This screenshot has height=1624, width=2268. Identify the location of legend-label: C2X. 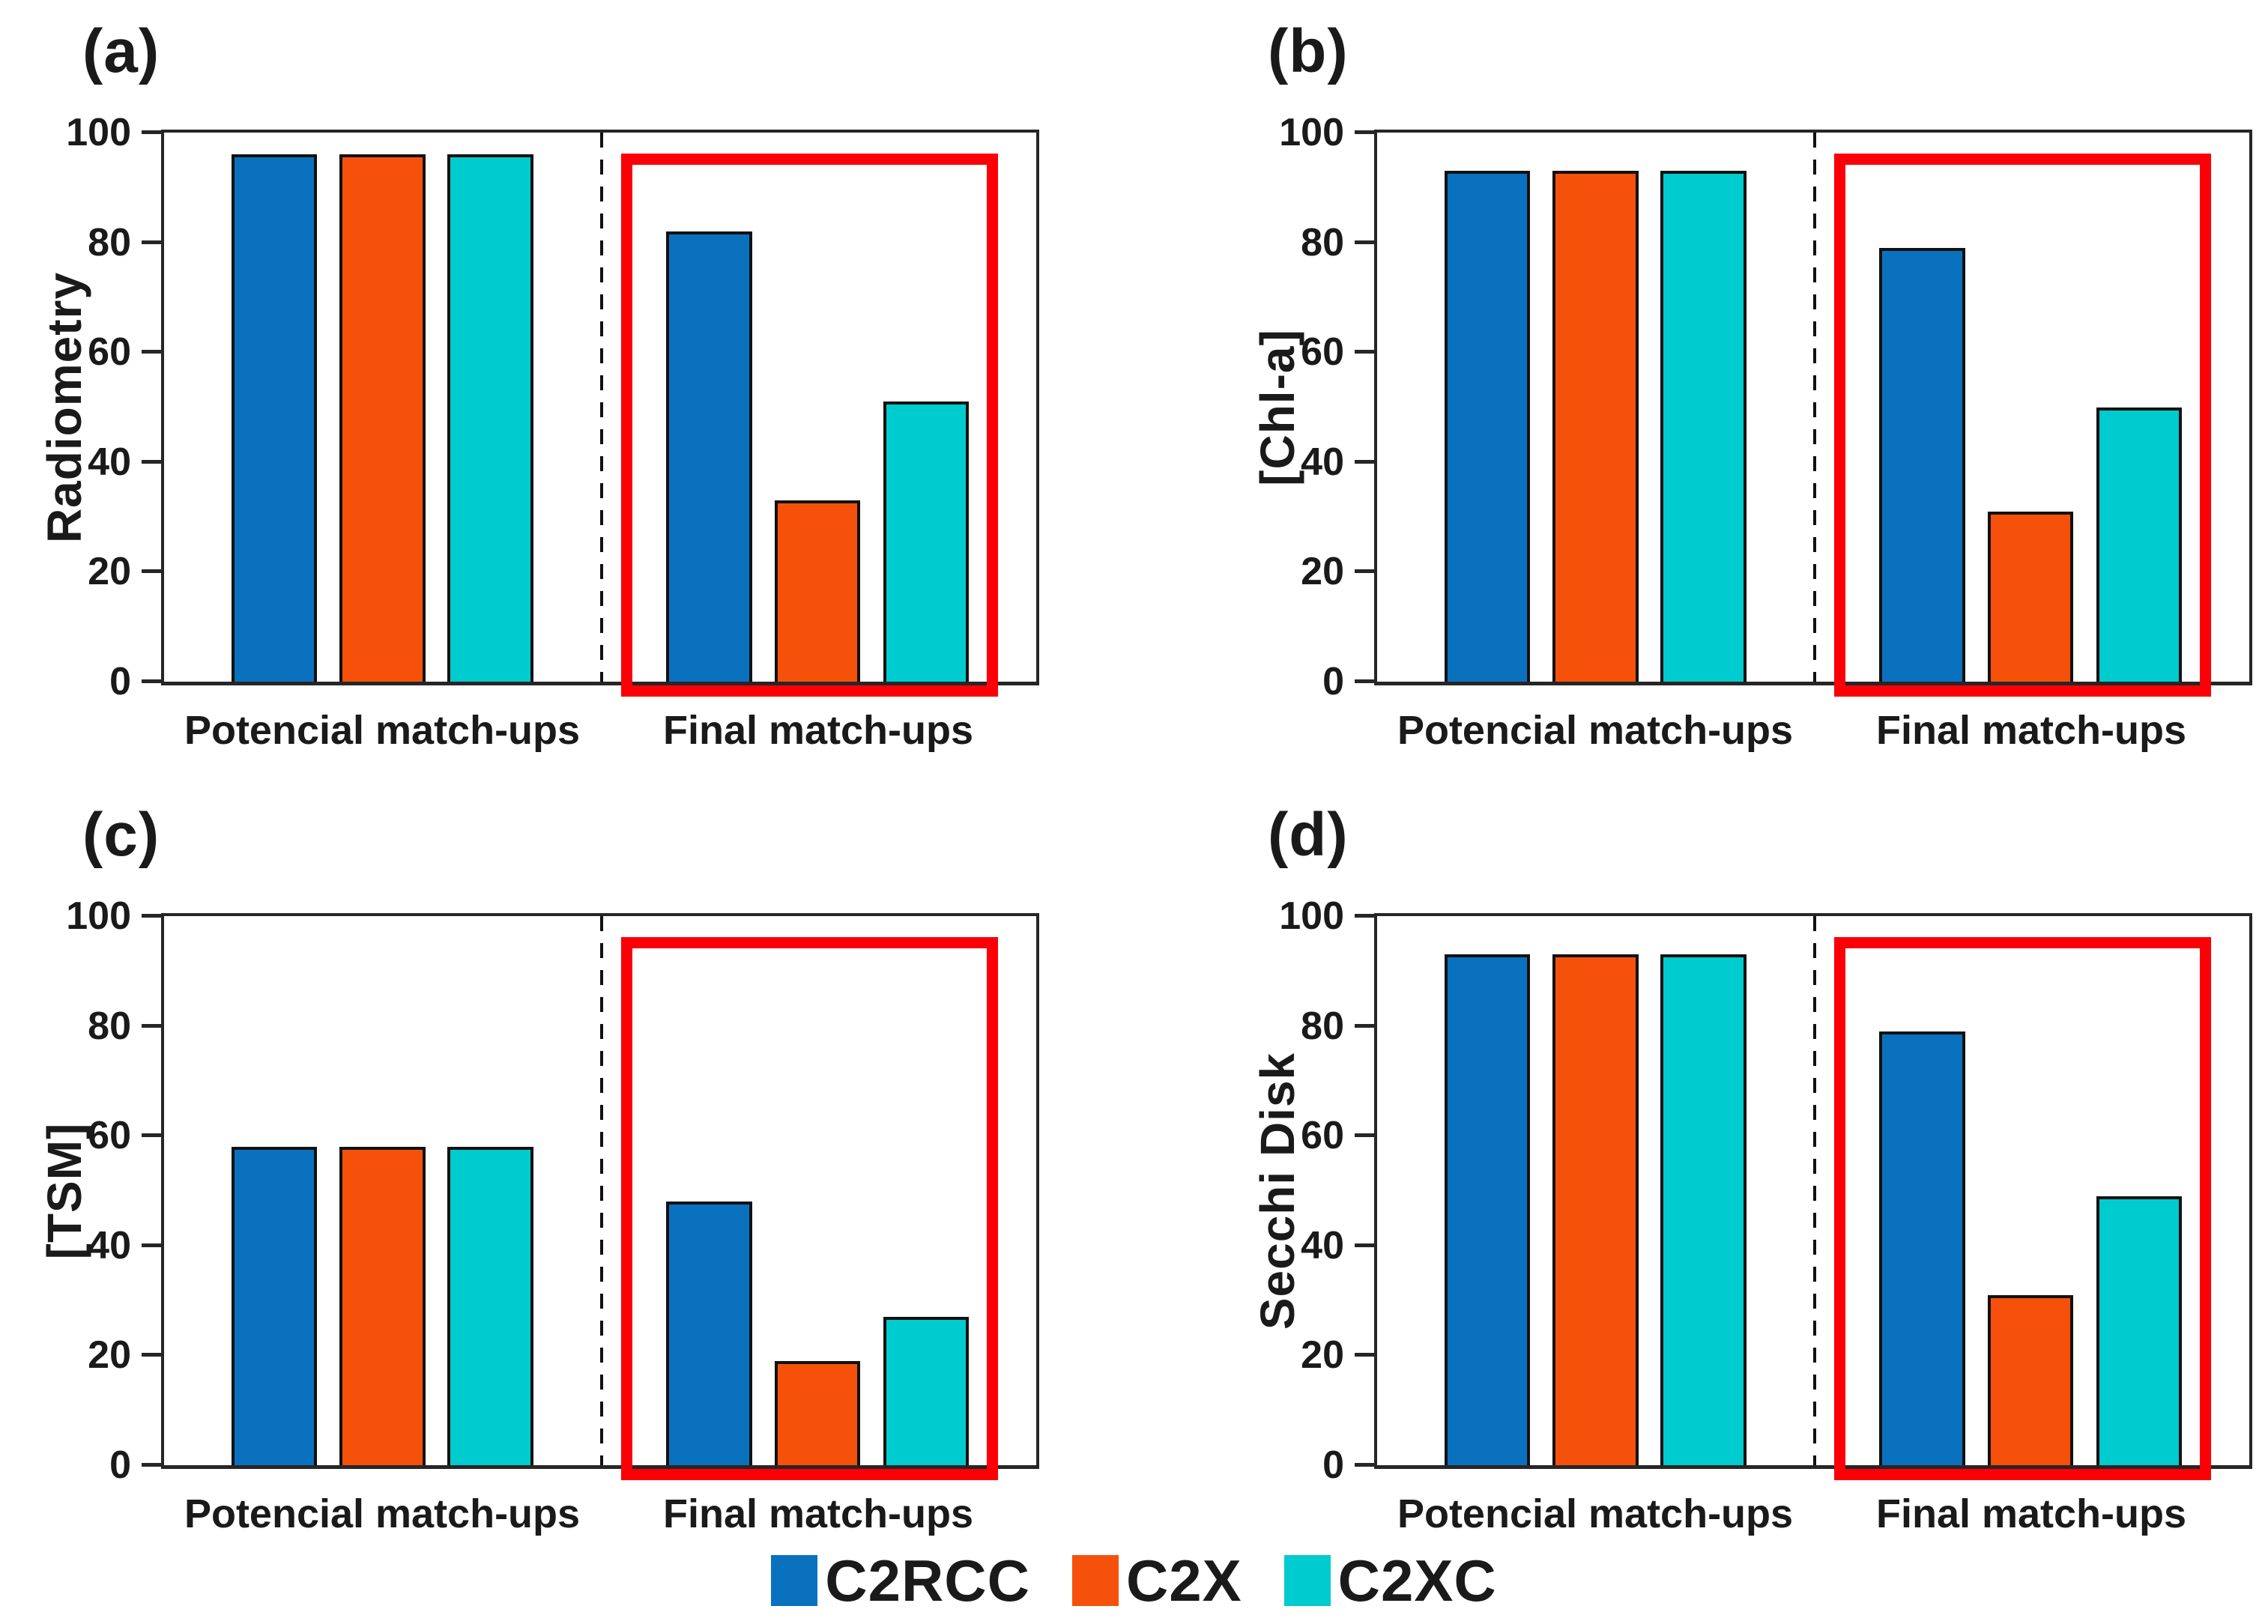
(1183, 1581).